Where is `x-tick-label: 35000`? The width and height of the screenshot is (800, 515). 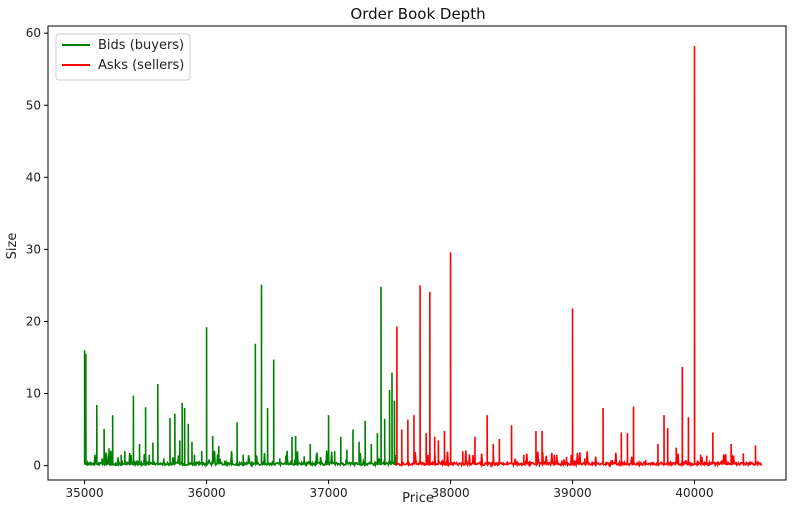 x-tick-label: 35000 is located at coordinates (85, 493).